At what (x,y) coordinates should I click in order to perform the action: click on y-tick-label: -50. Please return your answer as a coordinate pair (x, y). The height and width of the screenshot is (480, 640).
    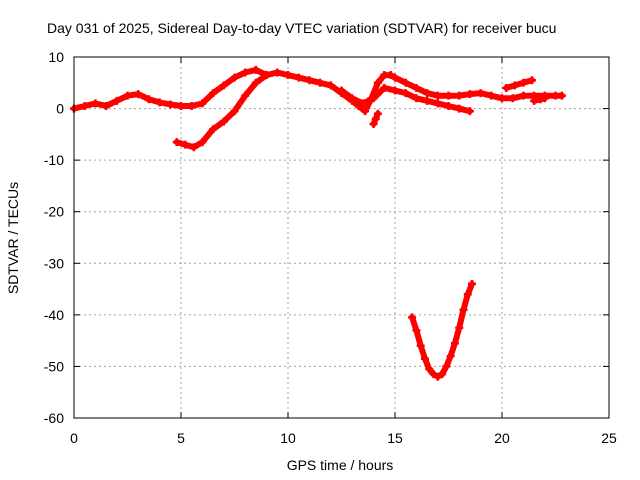
    Looking at the image, I should click on (54, 366).